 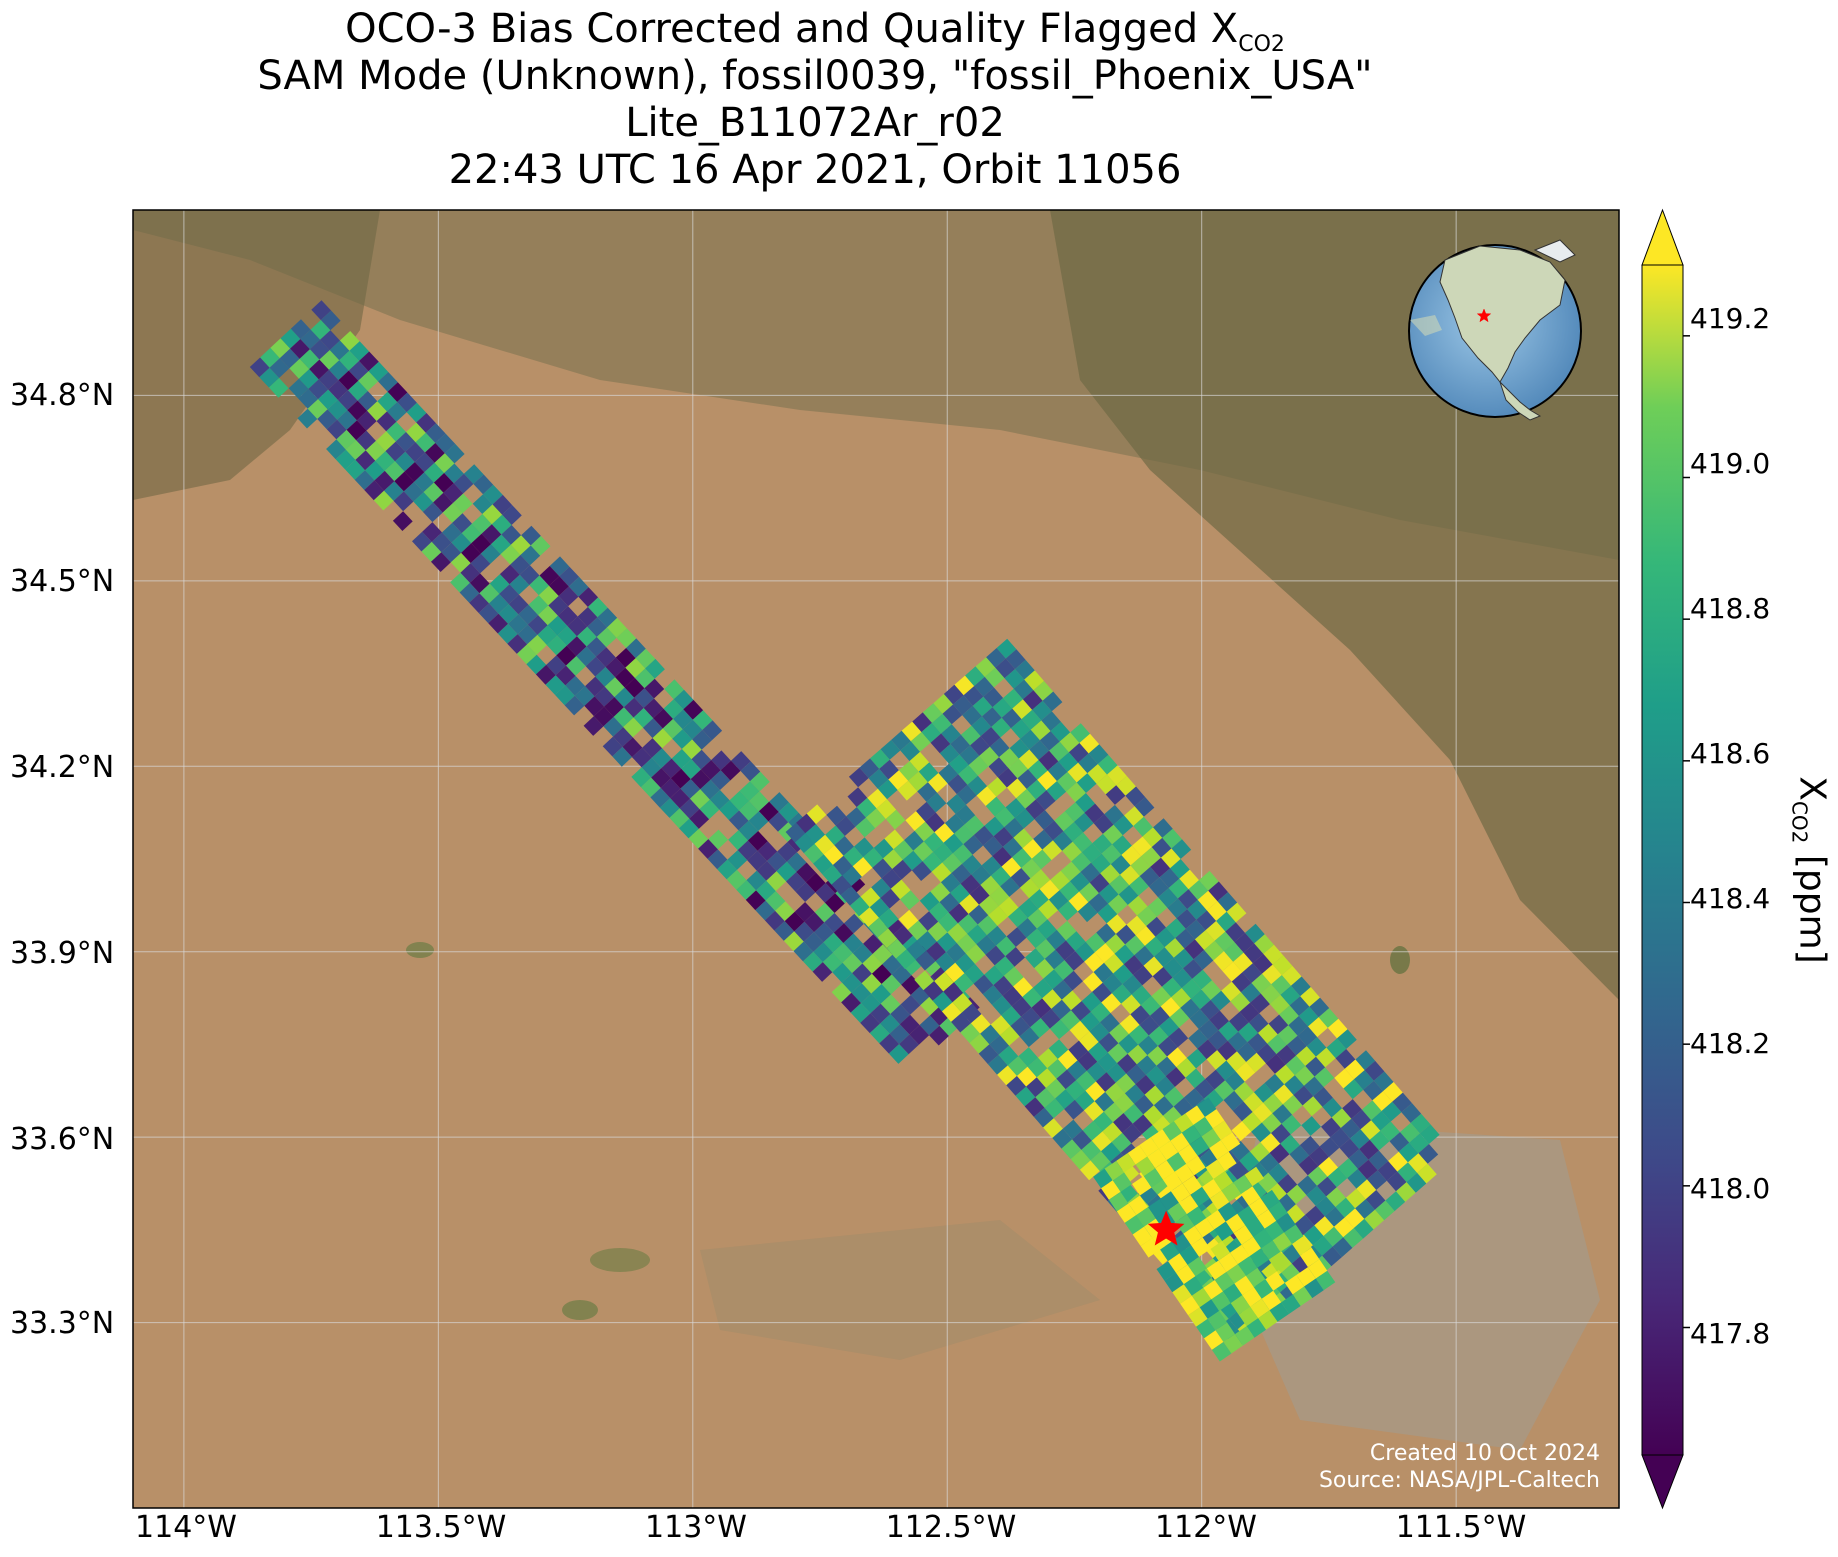 I want to click on colorbar-tick-label: 419.0, so click(x=1730, y=463).